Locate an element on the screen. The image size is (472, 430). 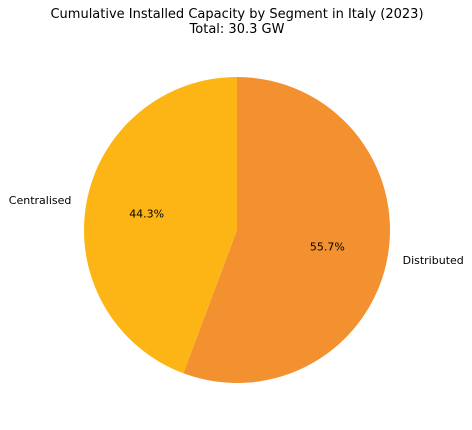
pie-percent-label: 55.7% is located at coordinates (327, 246).